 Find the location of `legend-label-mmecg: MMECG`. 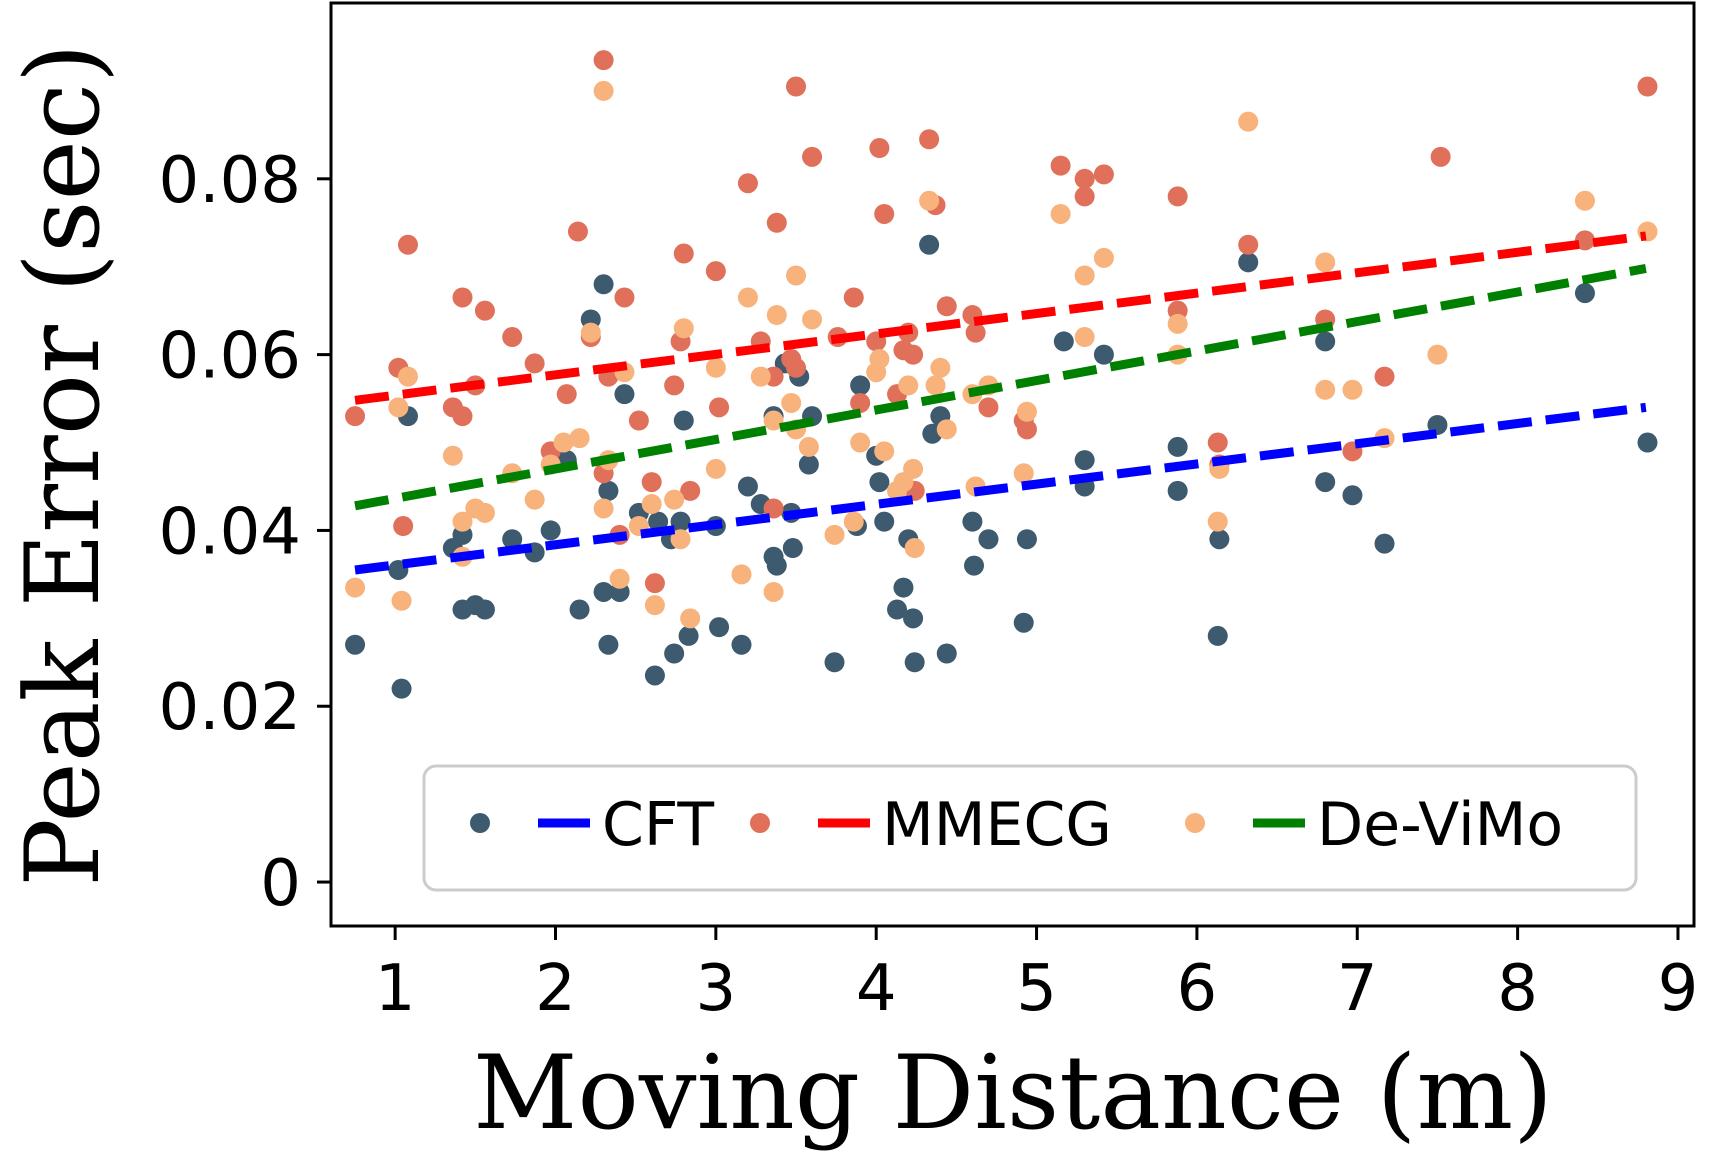

legend-label-mmecg: MMECG is located at coordinates (997, 825).